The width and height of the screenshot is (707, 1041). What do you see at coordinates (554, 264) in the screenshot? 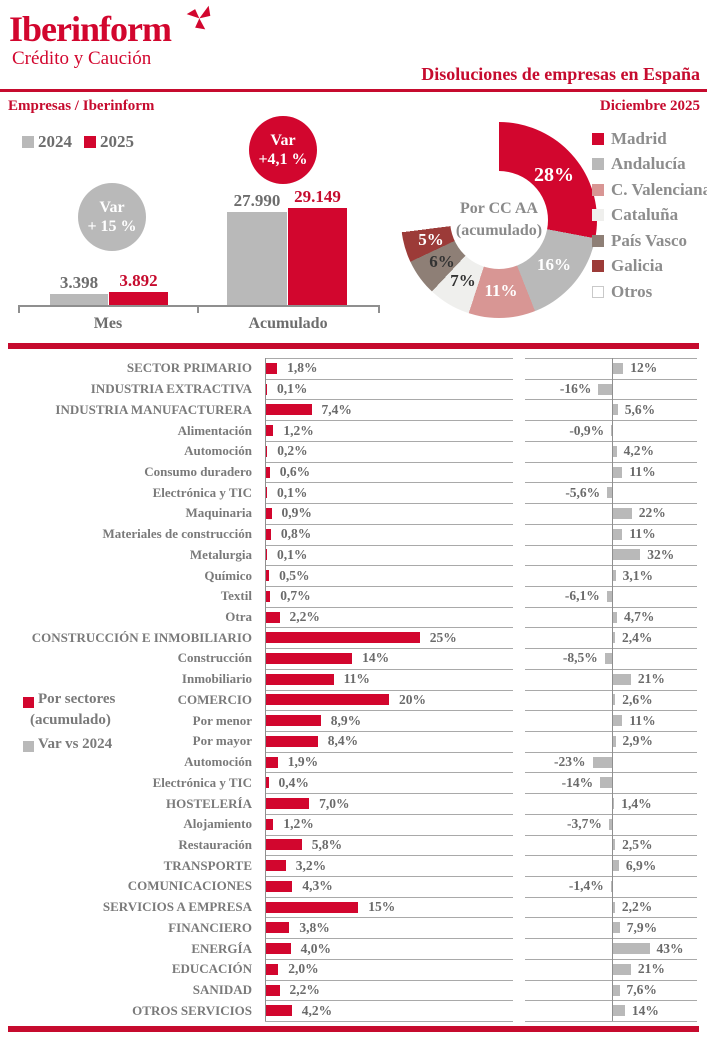
I see `donut-slice-label-andaluc-a: 16%` at bounding box center [554, 264].